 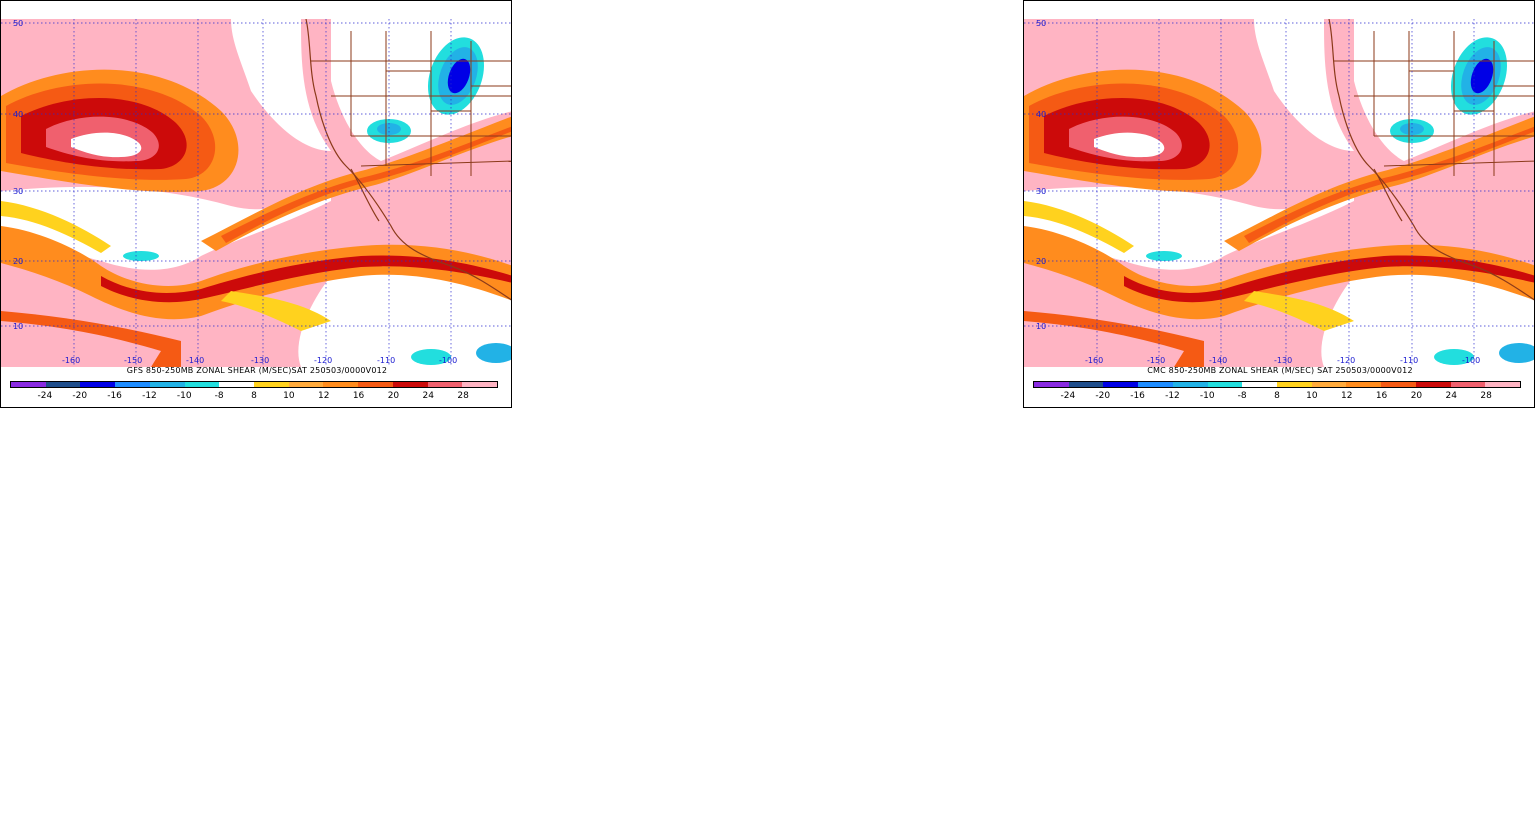 I want to click on gfs-colorbar, so click(x=254, y=384).